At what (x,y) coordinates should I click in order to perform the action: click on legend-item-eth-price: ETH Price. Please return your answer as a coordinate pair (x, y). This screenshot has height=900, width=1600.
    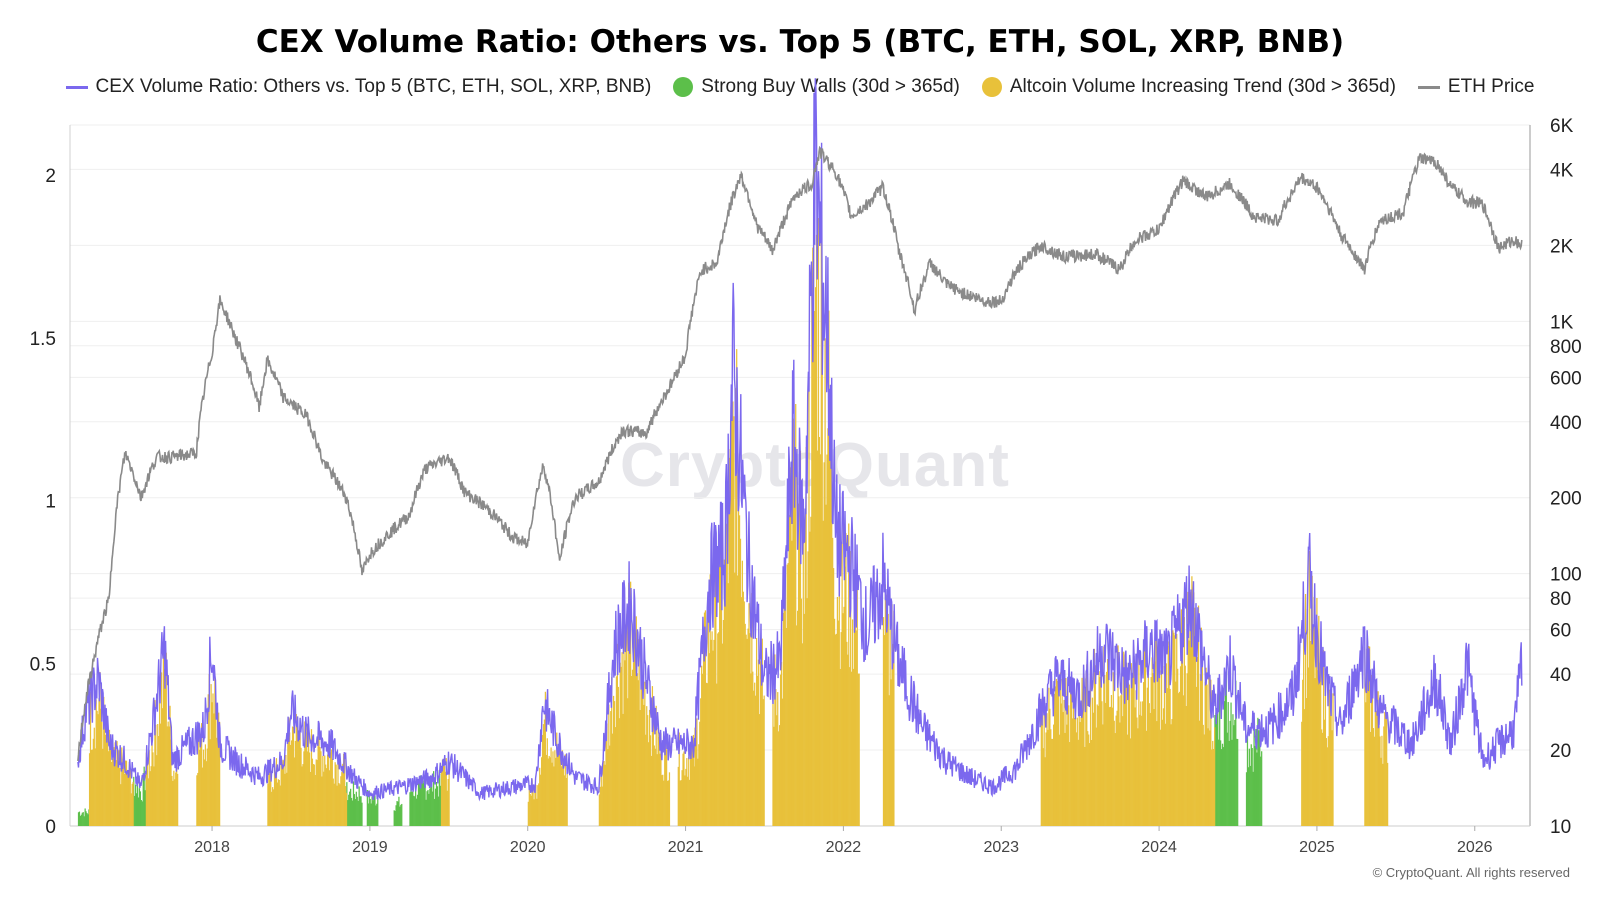
    Looking at the image, I should click on (1475, 87).